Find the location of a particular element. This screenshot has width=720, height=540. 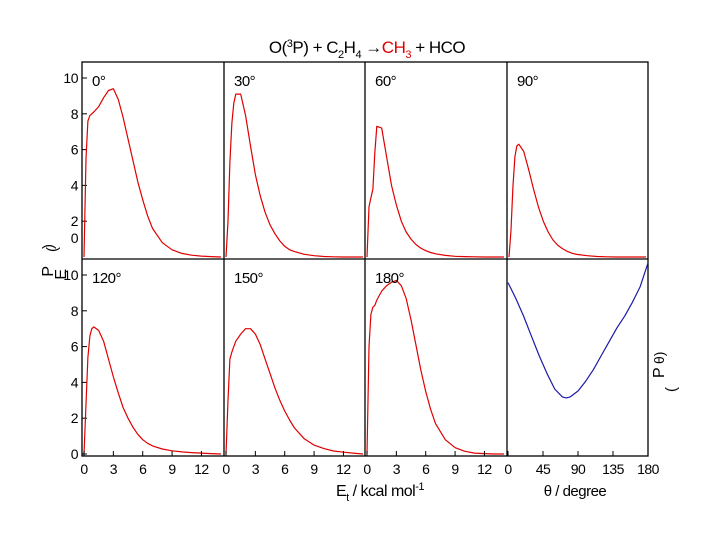

y-tick-label-top: 8 is located at coordinates (75, 114).